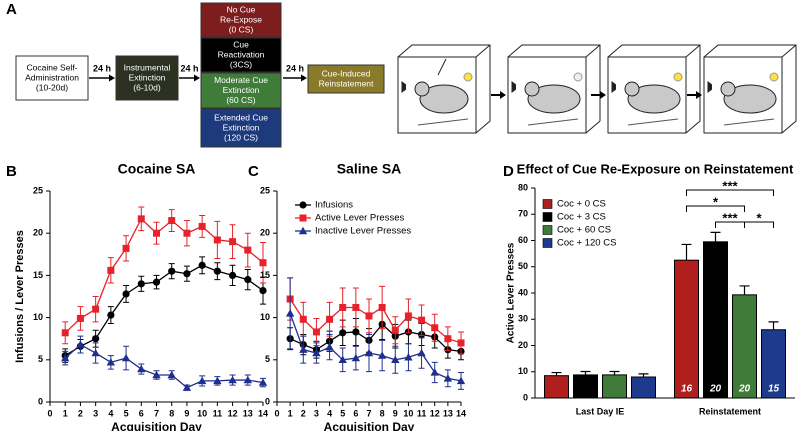  What do you see at coordinates (584, 230) in the screenshot?
I see `legend-label: Coc + 60 CS` at bounding box center [584, 230].